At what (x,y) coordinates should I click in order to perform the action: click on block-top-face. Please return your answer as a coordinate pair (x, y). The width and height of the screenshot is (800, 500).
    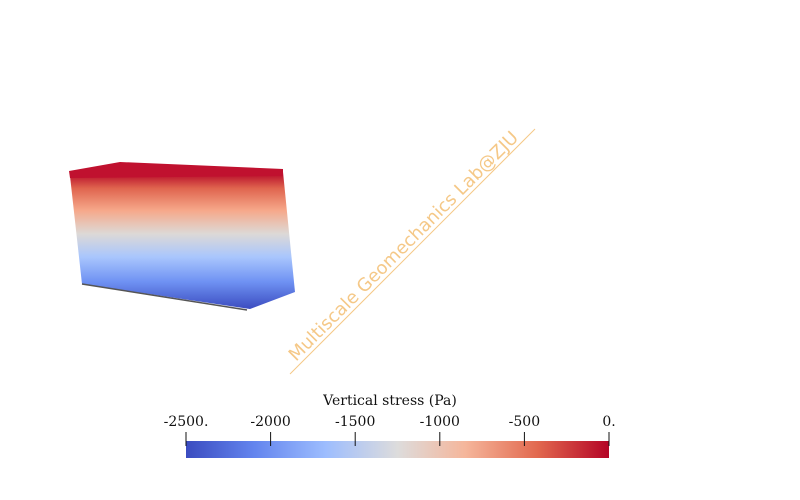
    Looking at the image, I should click on (176, 170).